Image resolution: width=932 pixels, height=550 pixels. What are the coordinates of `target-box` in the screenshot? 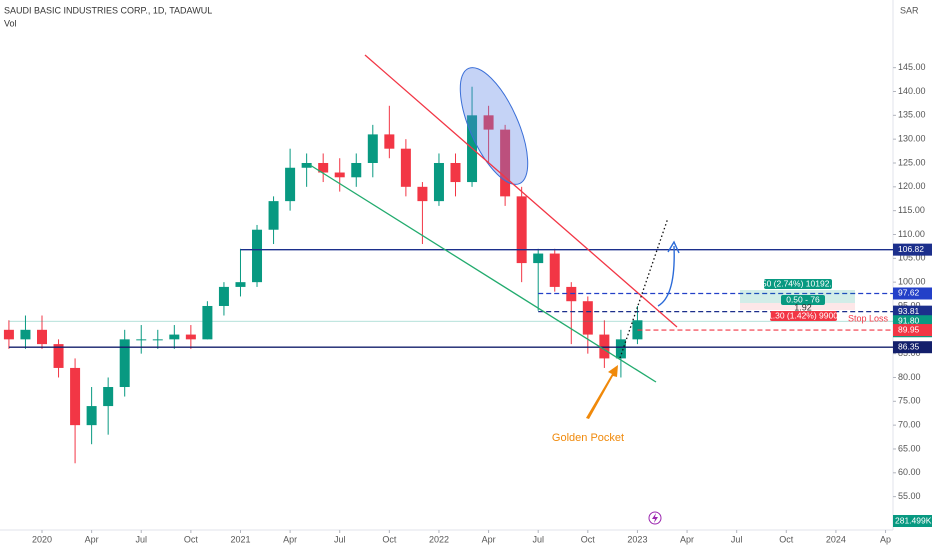 It's located at (798, 284).